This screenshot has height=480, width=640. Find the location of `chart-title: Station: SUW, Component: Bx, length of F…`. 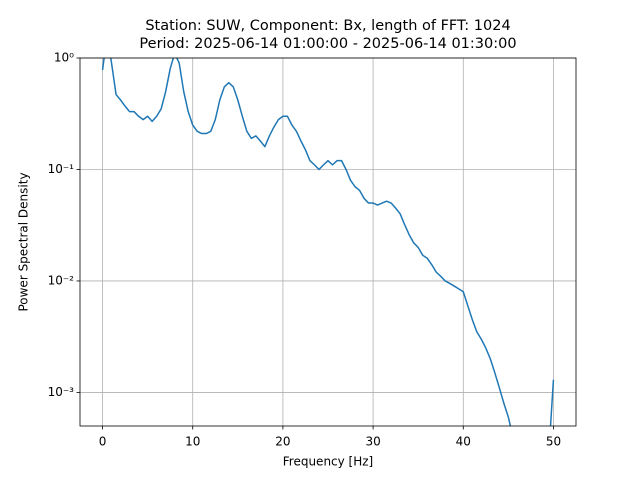

chart-title: Station: SUW, Component: Bx, length of F… is located at coordinates (327, 26).